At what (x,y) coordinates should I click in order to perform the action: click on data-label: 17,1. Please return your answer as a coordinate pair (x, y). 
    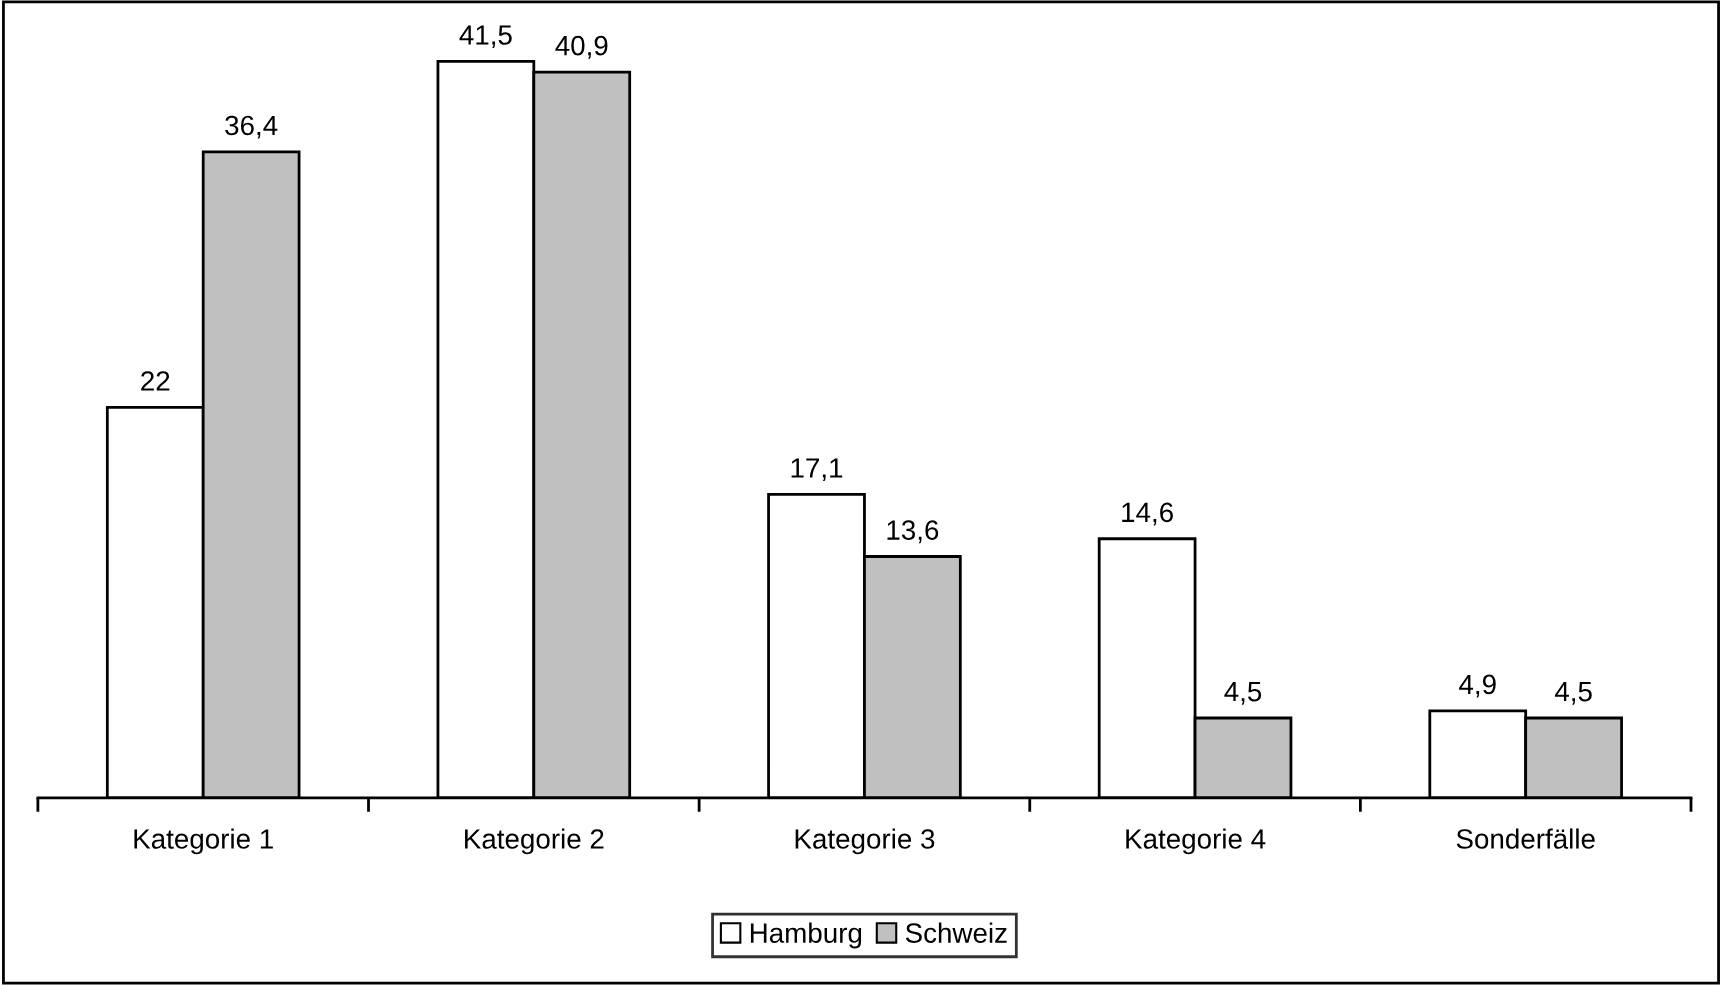
    Looking at the image, I should click on (817, 470).